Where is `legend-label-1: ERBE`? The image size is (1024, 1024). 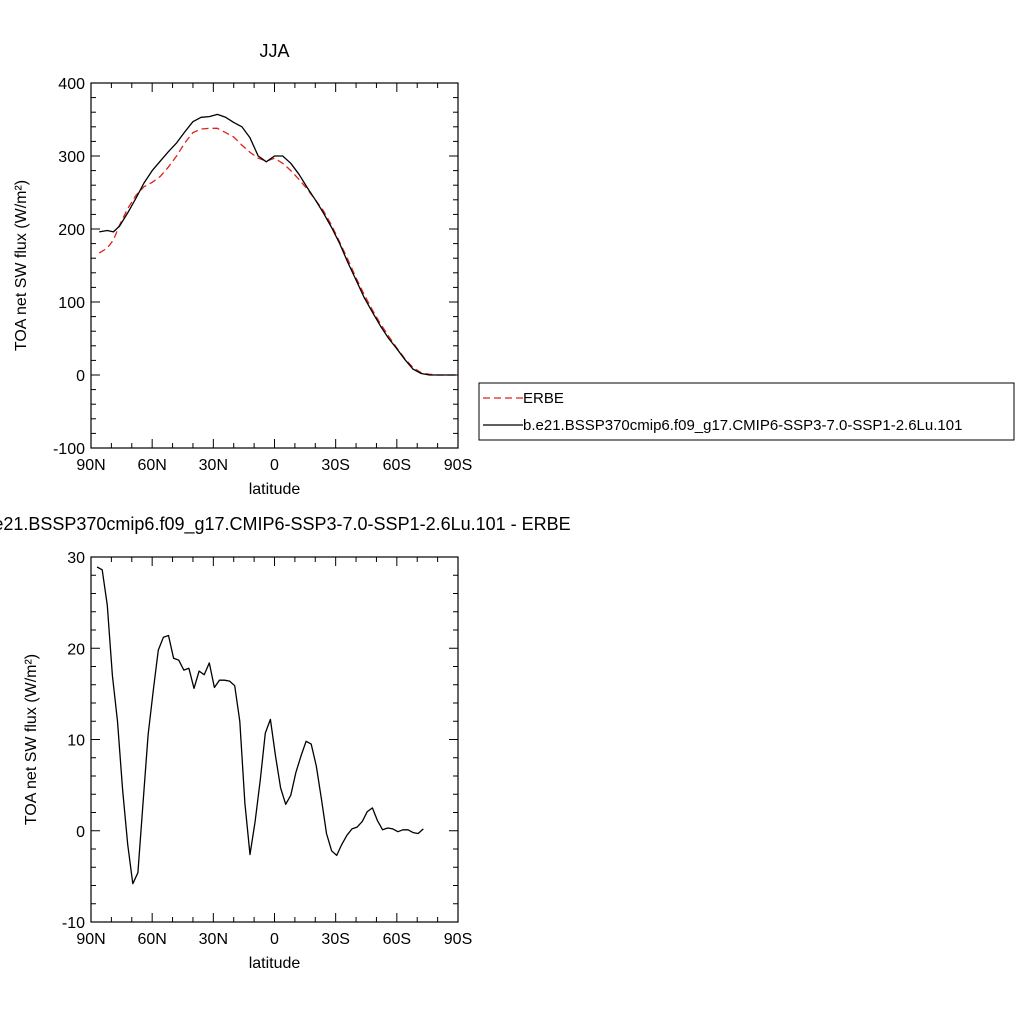 legend-label-1: ERBE is located at coordinates (543, 398).